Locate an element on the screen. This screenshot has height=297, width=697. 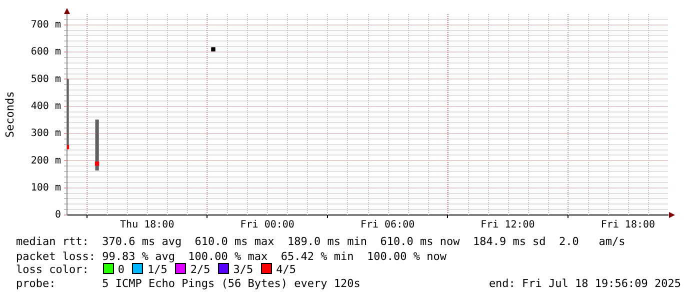
text: packet loss: 99.83 % avg 100.00 % max 65.42 % min 100.00 % now is located at coordinates (231, 256).